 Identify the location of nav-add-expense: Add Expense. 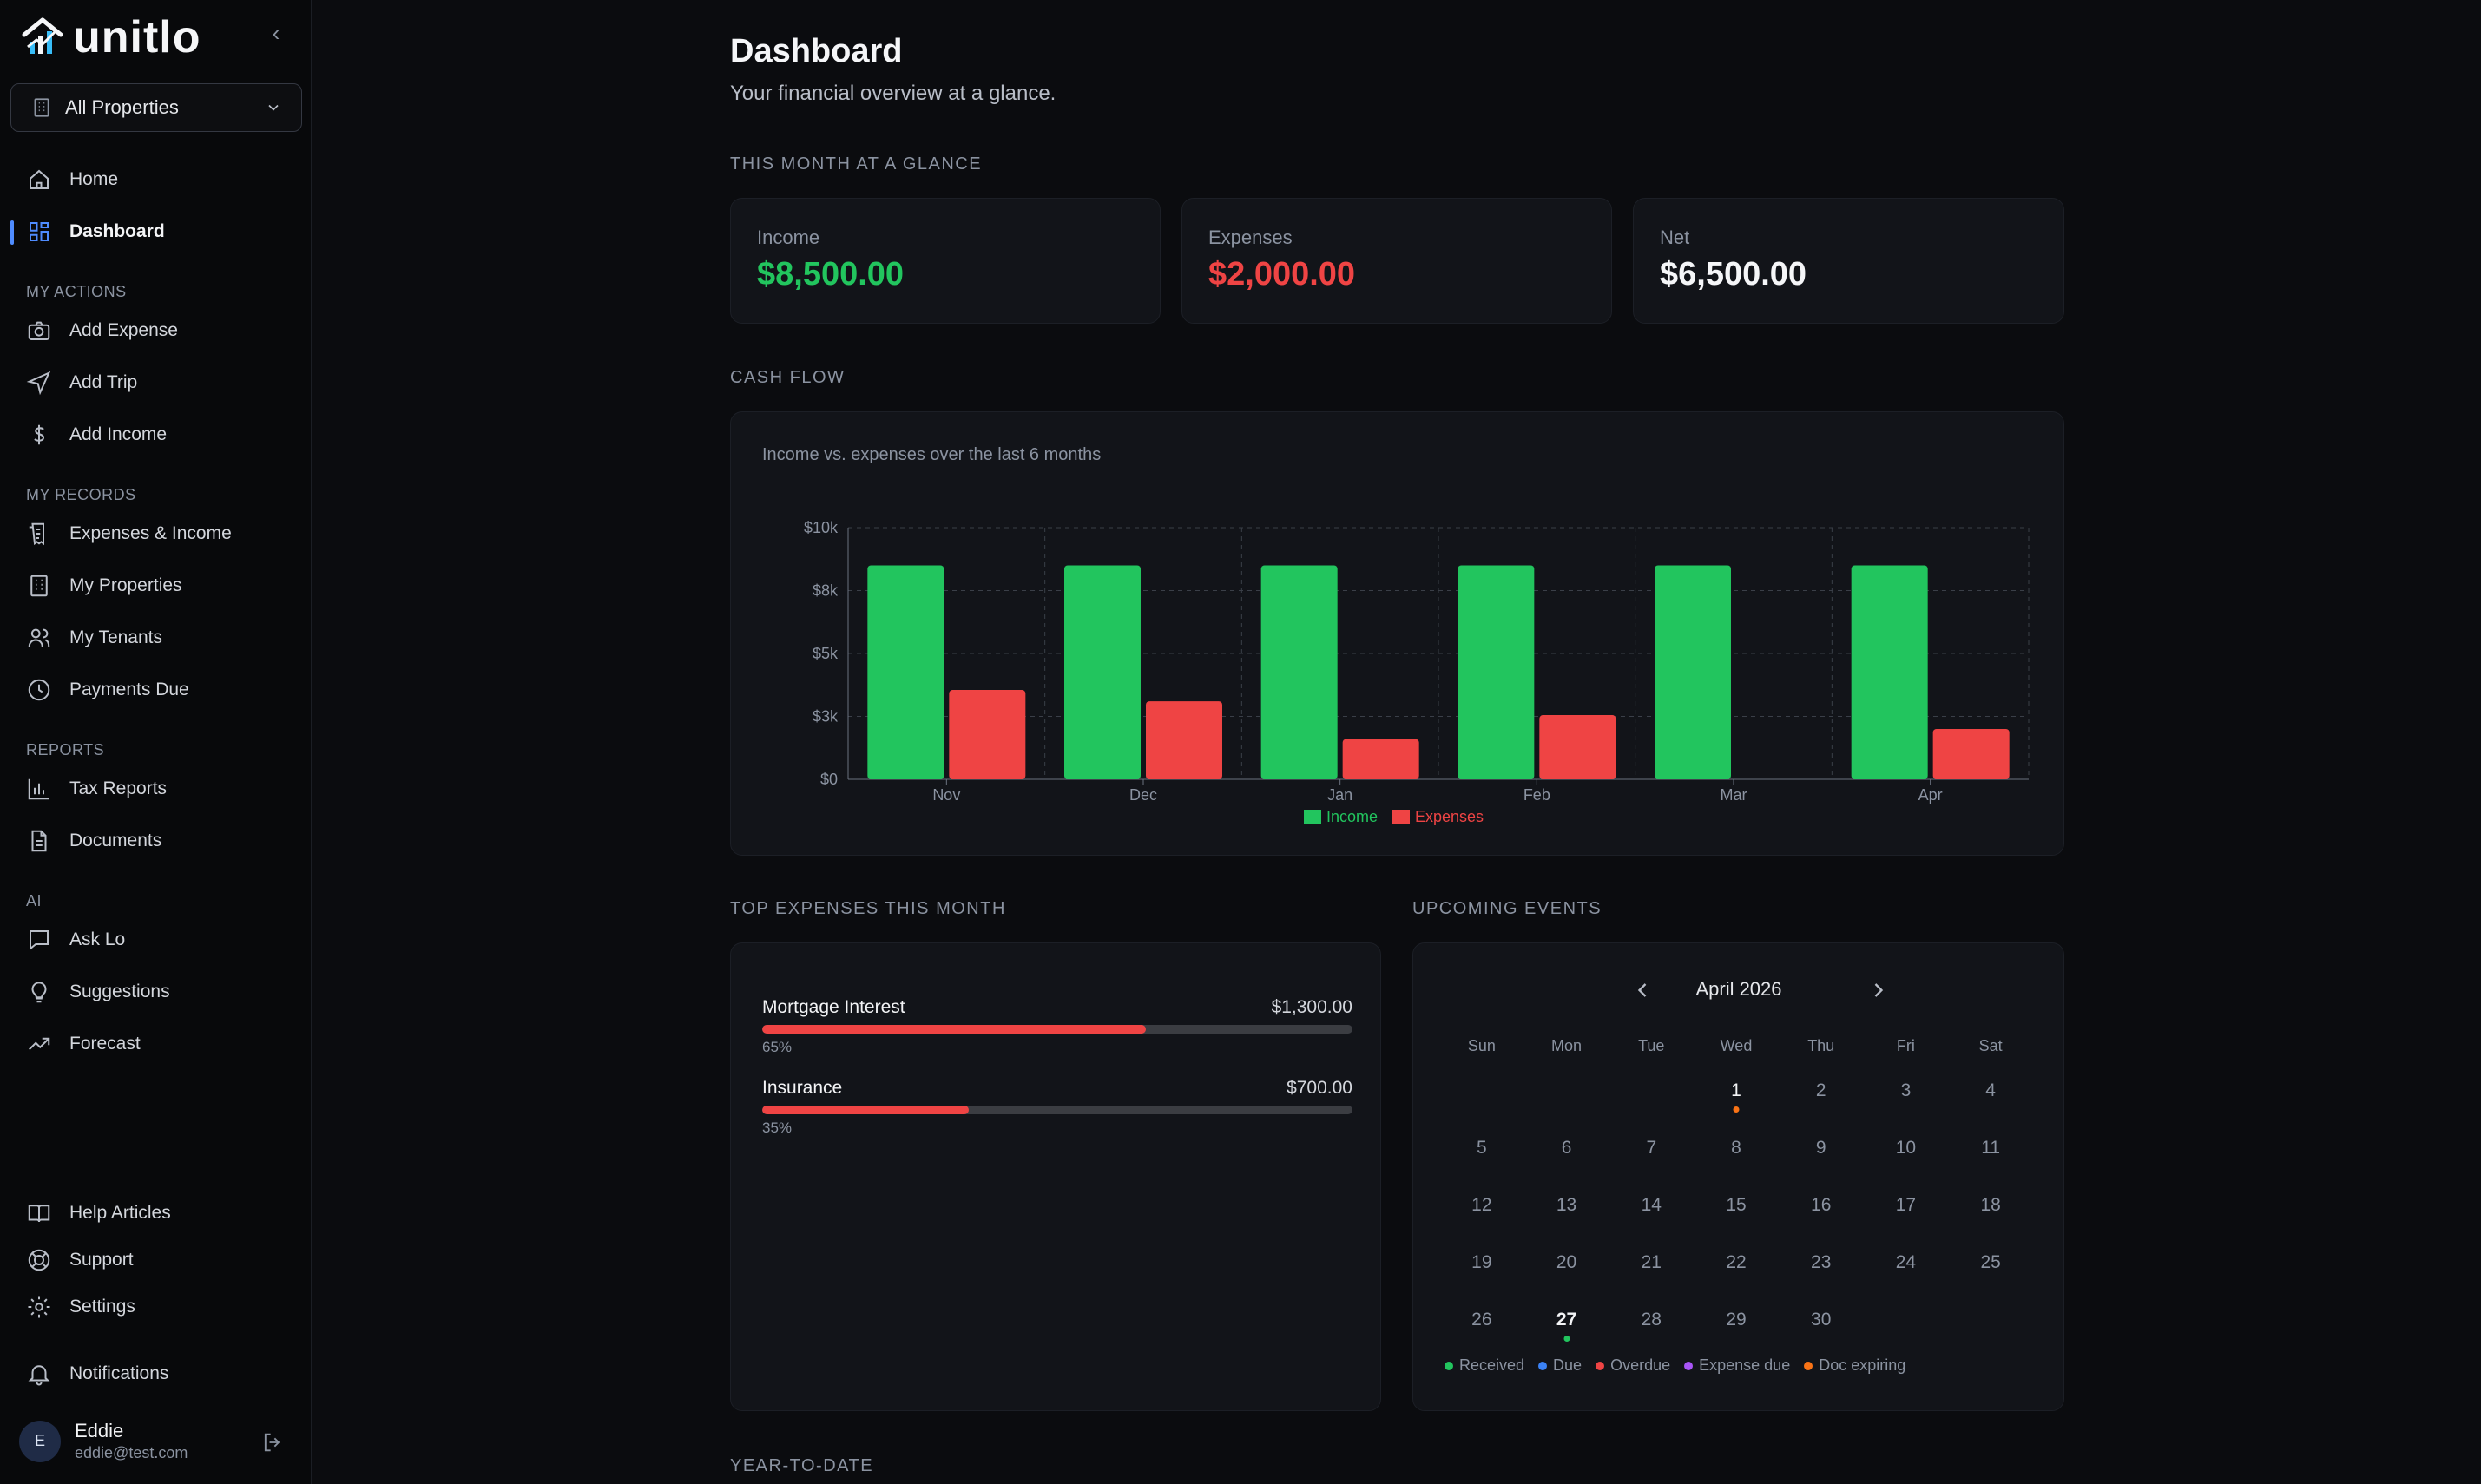
(102, 331).